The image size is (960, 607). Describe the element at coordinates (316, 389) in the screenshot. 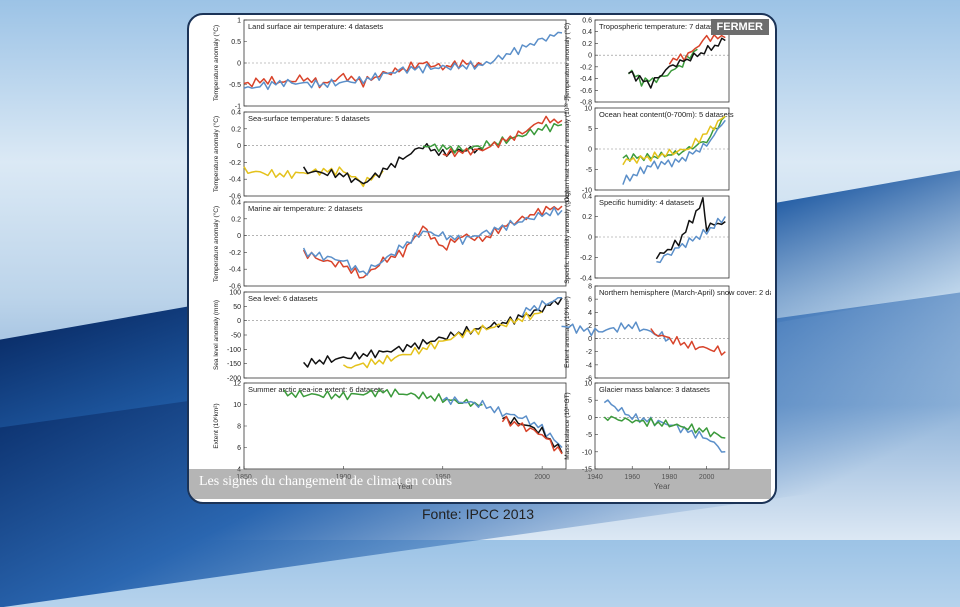

I see `panel-title: Summer arctic sea-ice extent: 6 datasets` at that location.